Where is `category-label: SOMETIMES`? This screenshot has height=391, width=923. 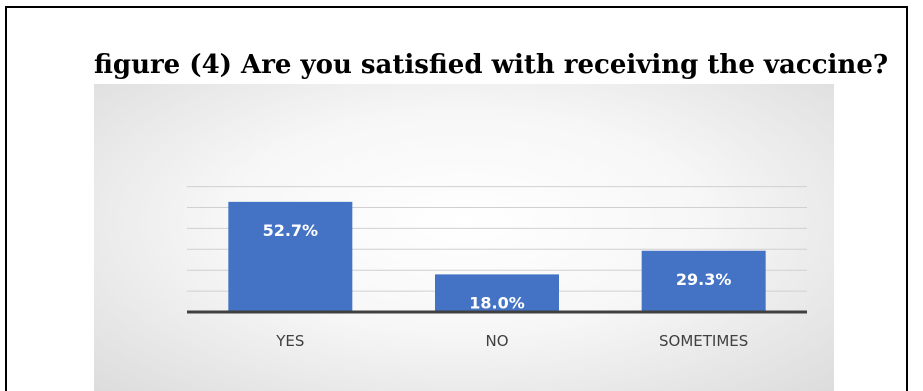
category-label: SOMETIMES is located at coordinates (703, 341).